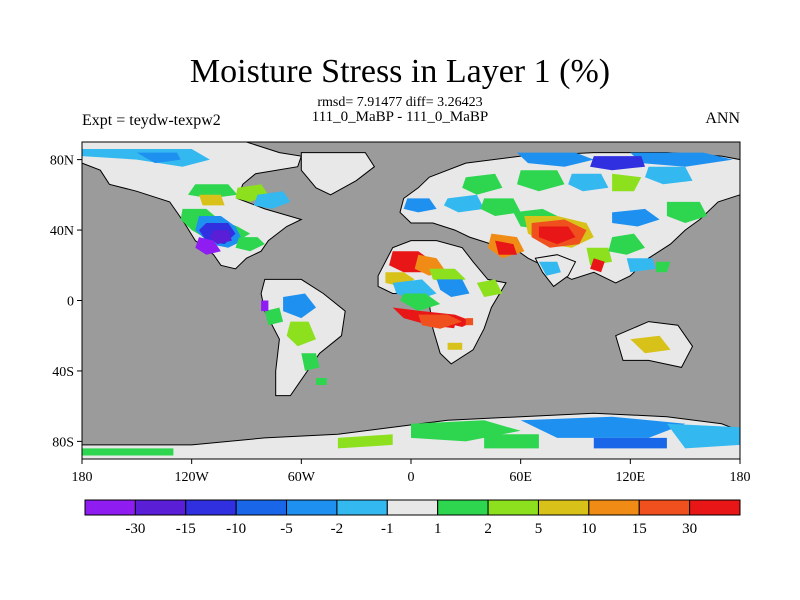 The width and height of the screenshot is (800, 600). What do you see at coordinates (250, 244) in the screenshot?
I see `southeast-green-patch` at bounding box center [250, 244].